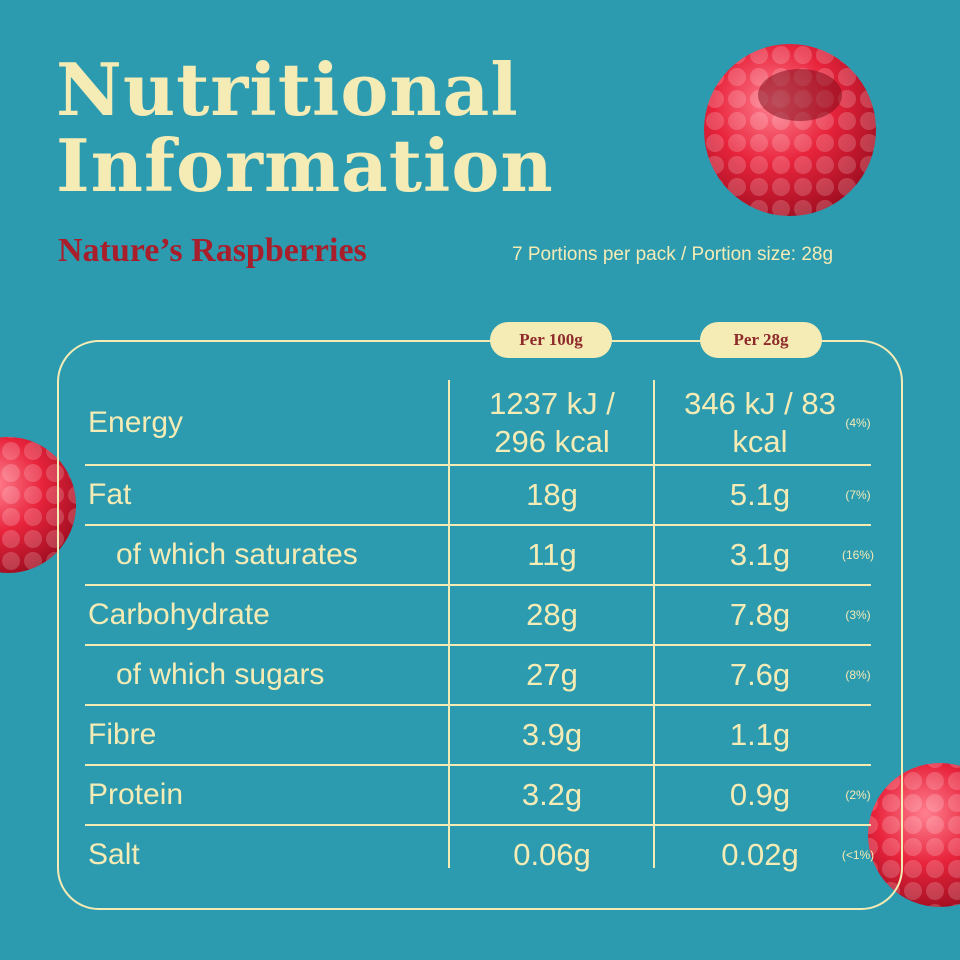 The image size is (960, 960). I want to click on row-label: of which sugars, so click(220, 674).